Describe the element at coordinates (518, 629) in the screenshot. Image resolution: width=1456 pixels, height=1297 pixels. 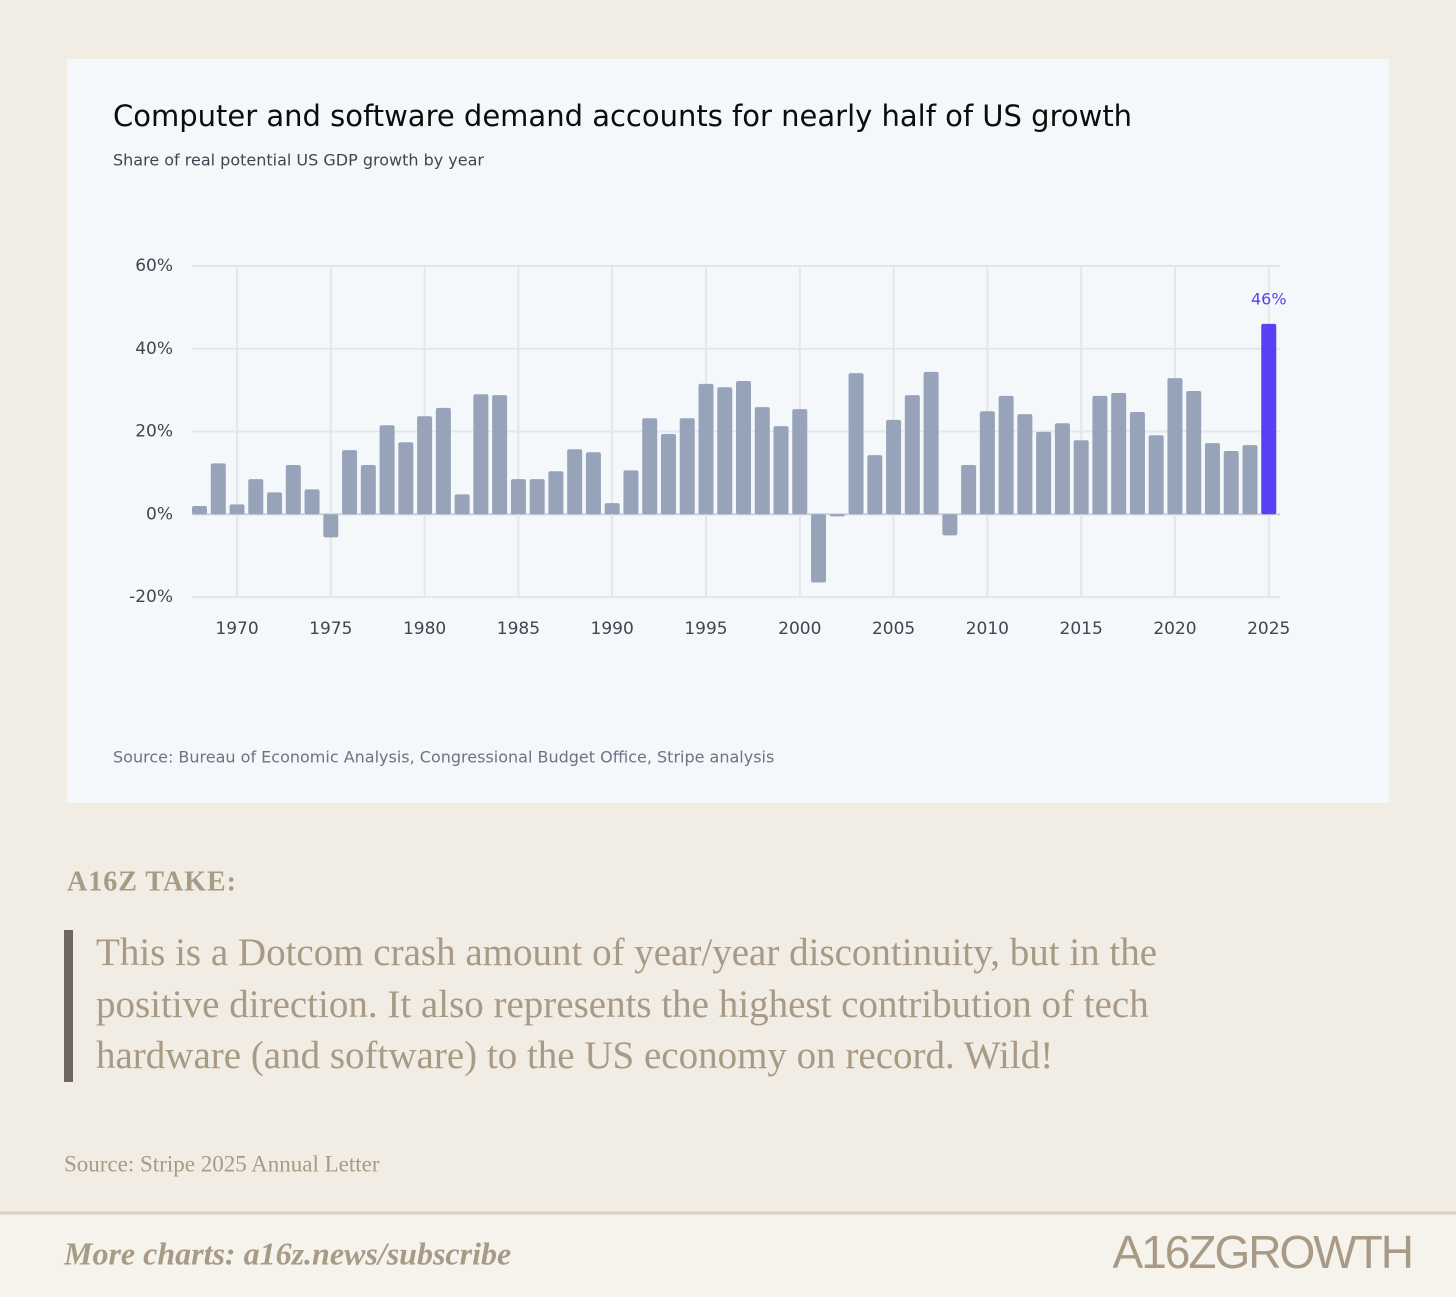
I see `x-tick-label: 1985` at that location.